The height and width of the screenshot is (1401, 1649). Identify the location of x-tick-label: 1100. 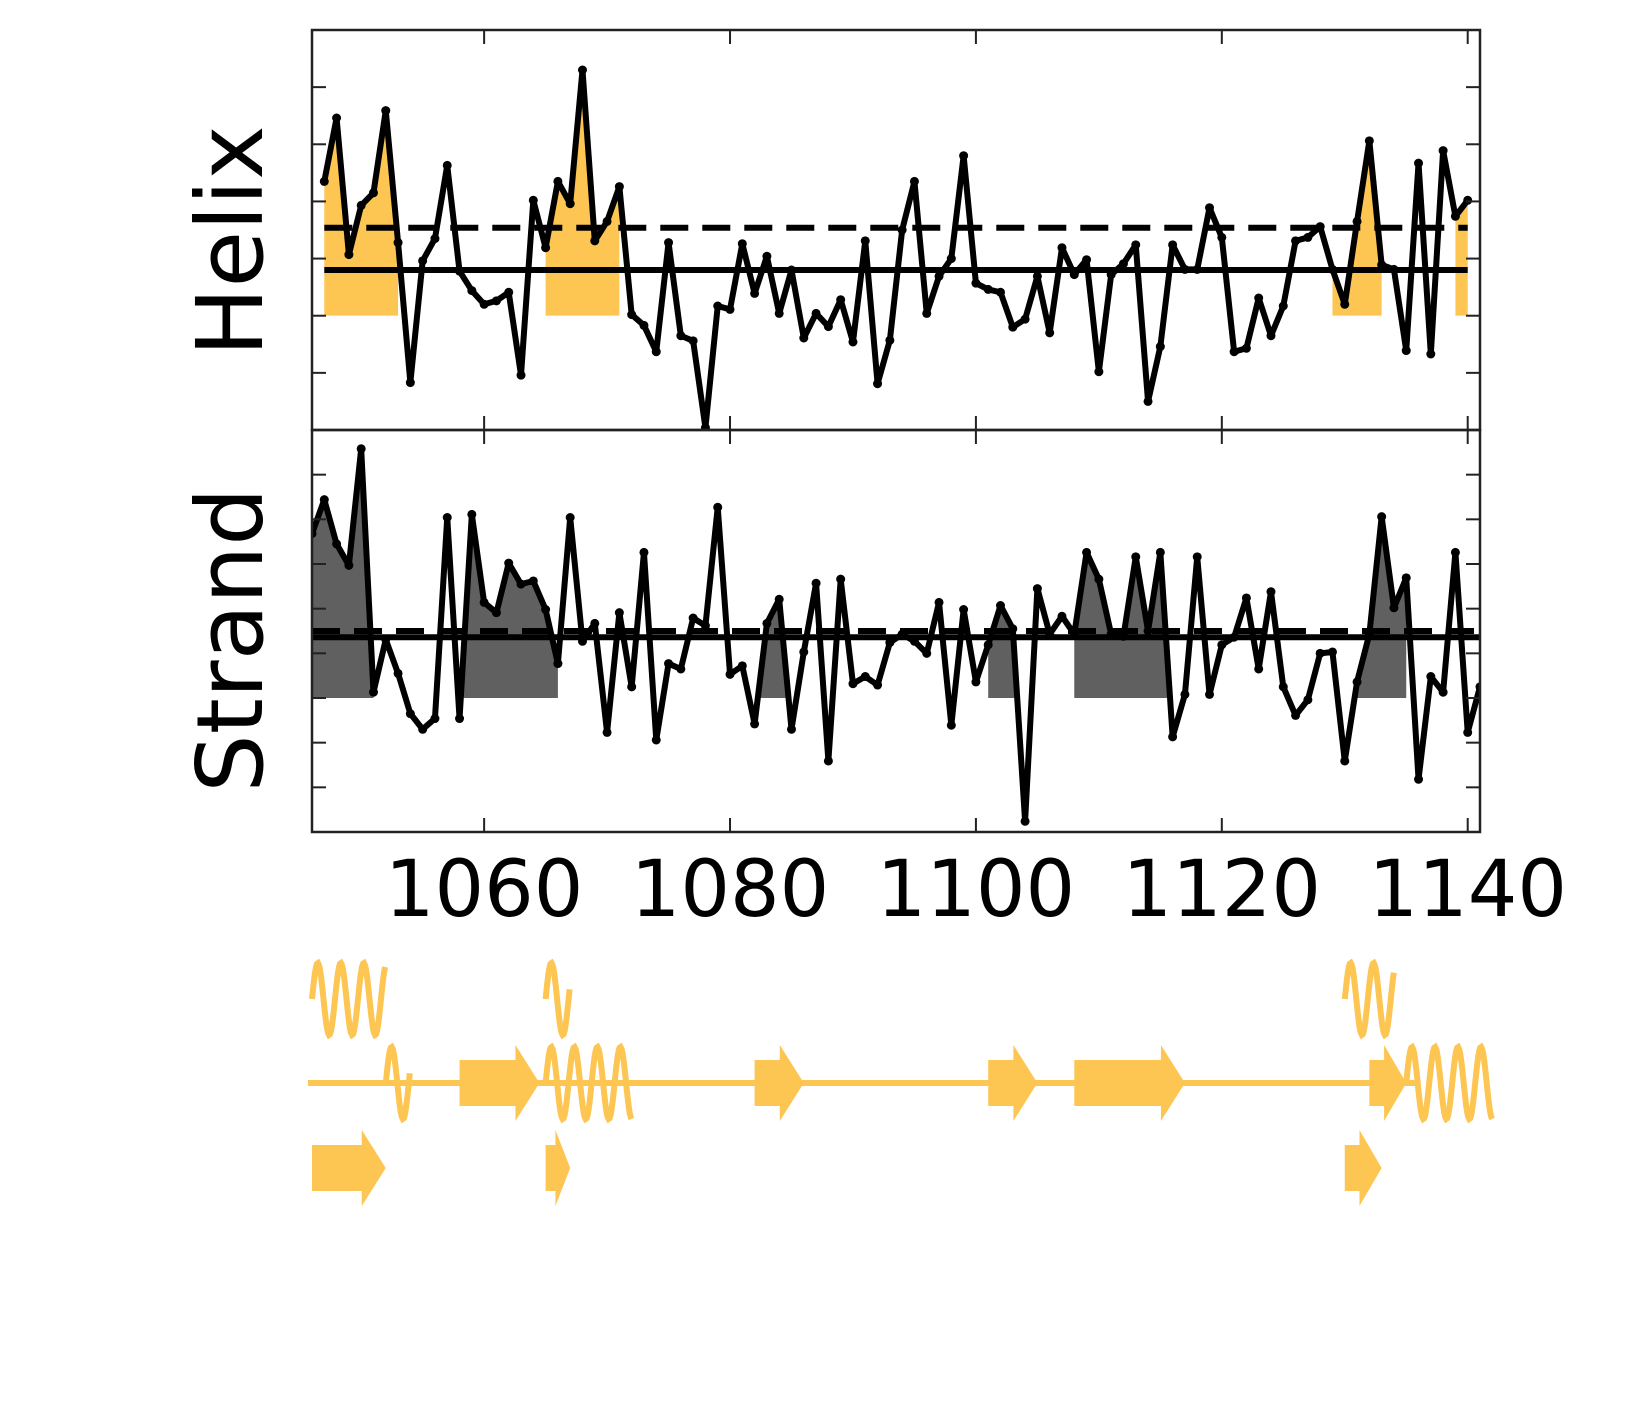
(976, 890).